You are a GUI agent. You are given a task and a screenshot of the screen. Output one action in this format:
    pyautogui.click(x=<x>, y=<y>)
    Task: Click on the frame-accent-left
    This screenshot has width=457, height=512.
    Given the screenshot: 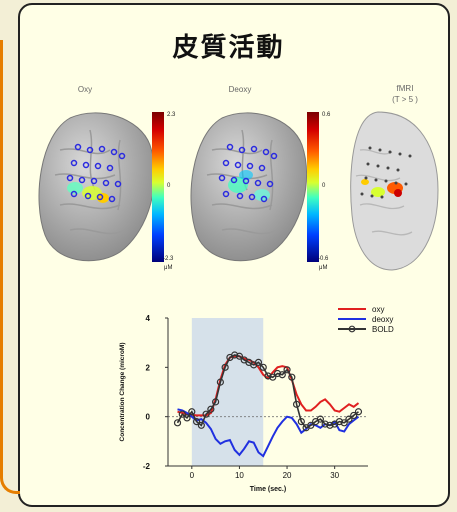 What is the action you would take?
    pyautogui.click(x=10, y=267)
    